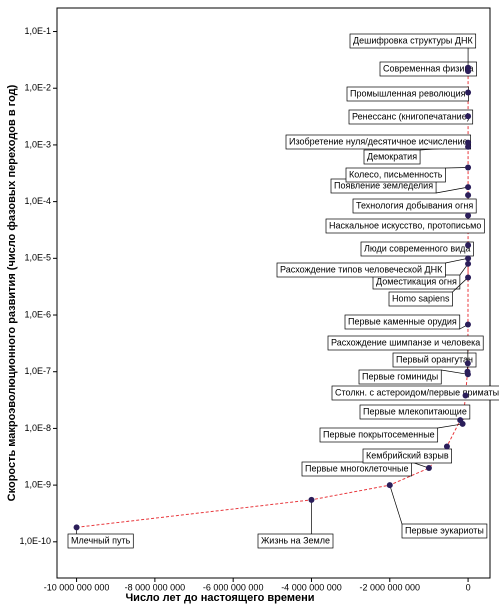  I want to click on point-label: Расхождение типов человеческой ДНК, so click(361, 269).